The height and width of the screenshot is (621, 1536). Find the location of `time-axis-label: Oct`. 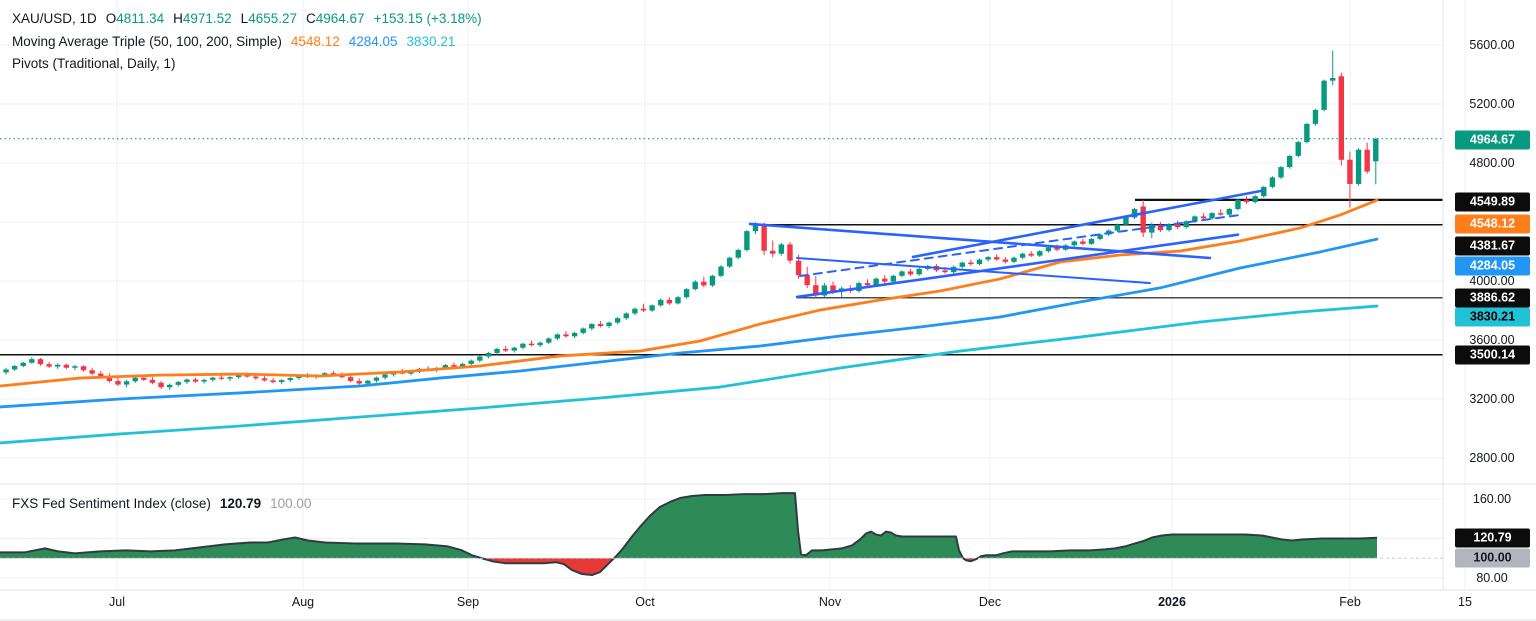

time-axis-label: Oct is located at coordinates (645, 602).